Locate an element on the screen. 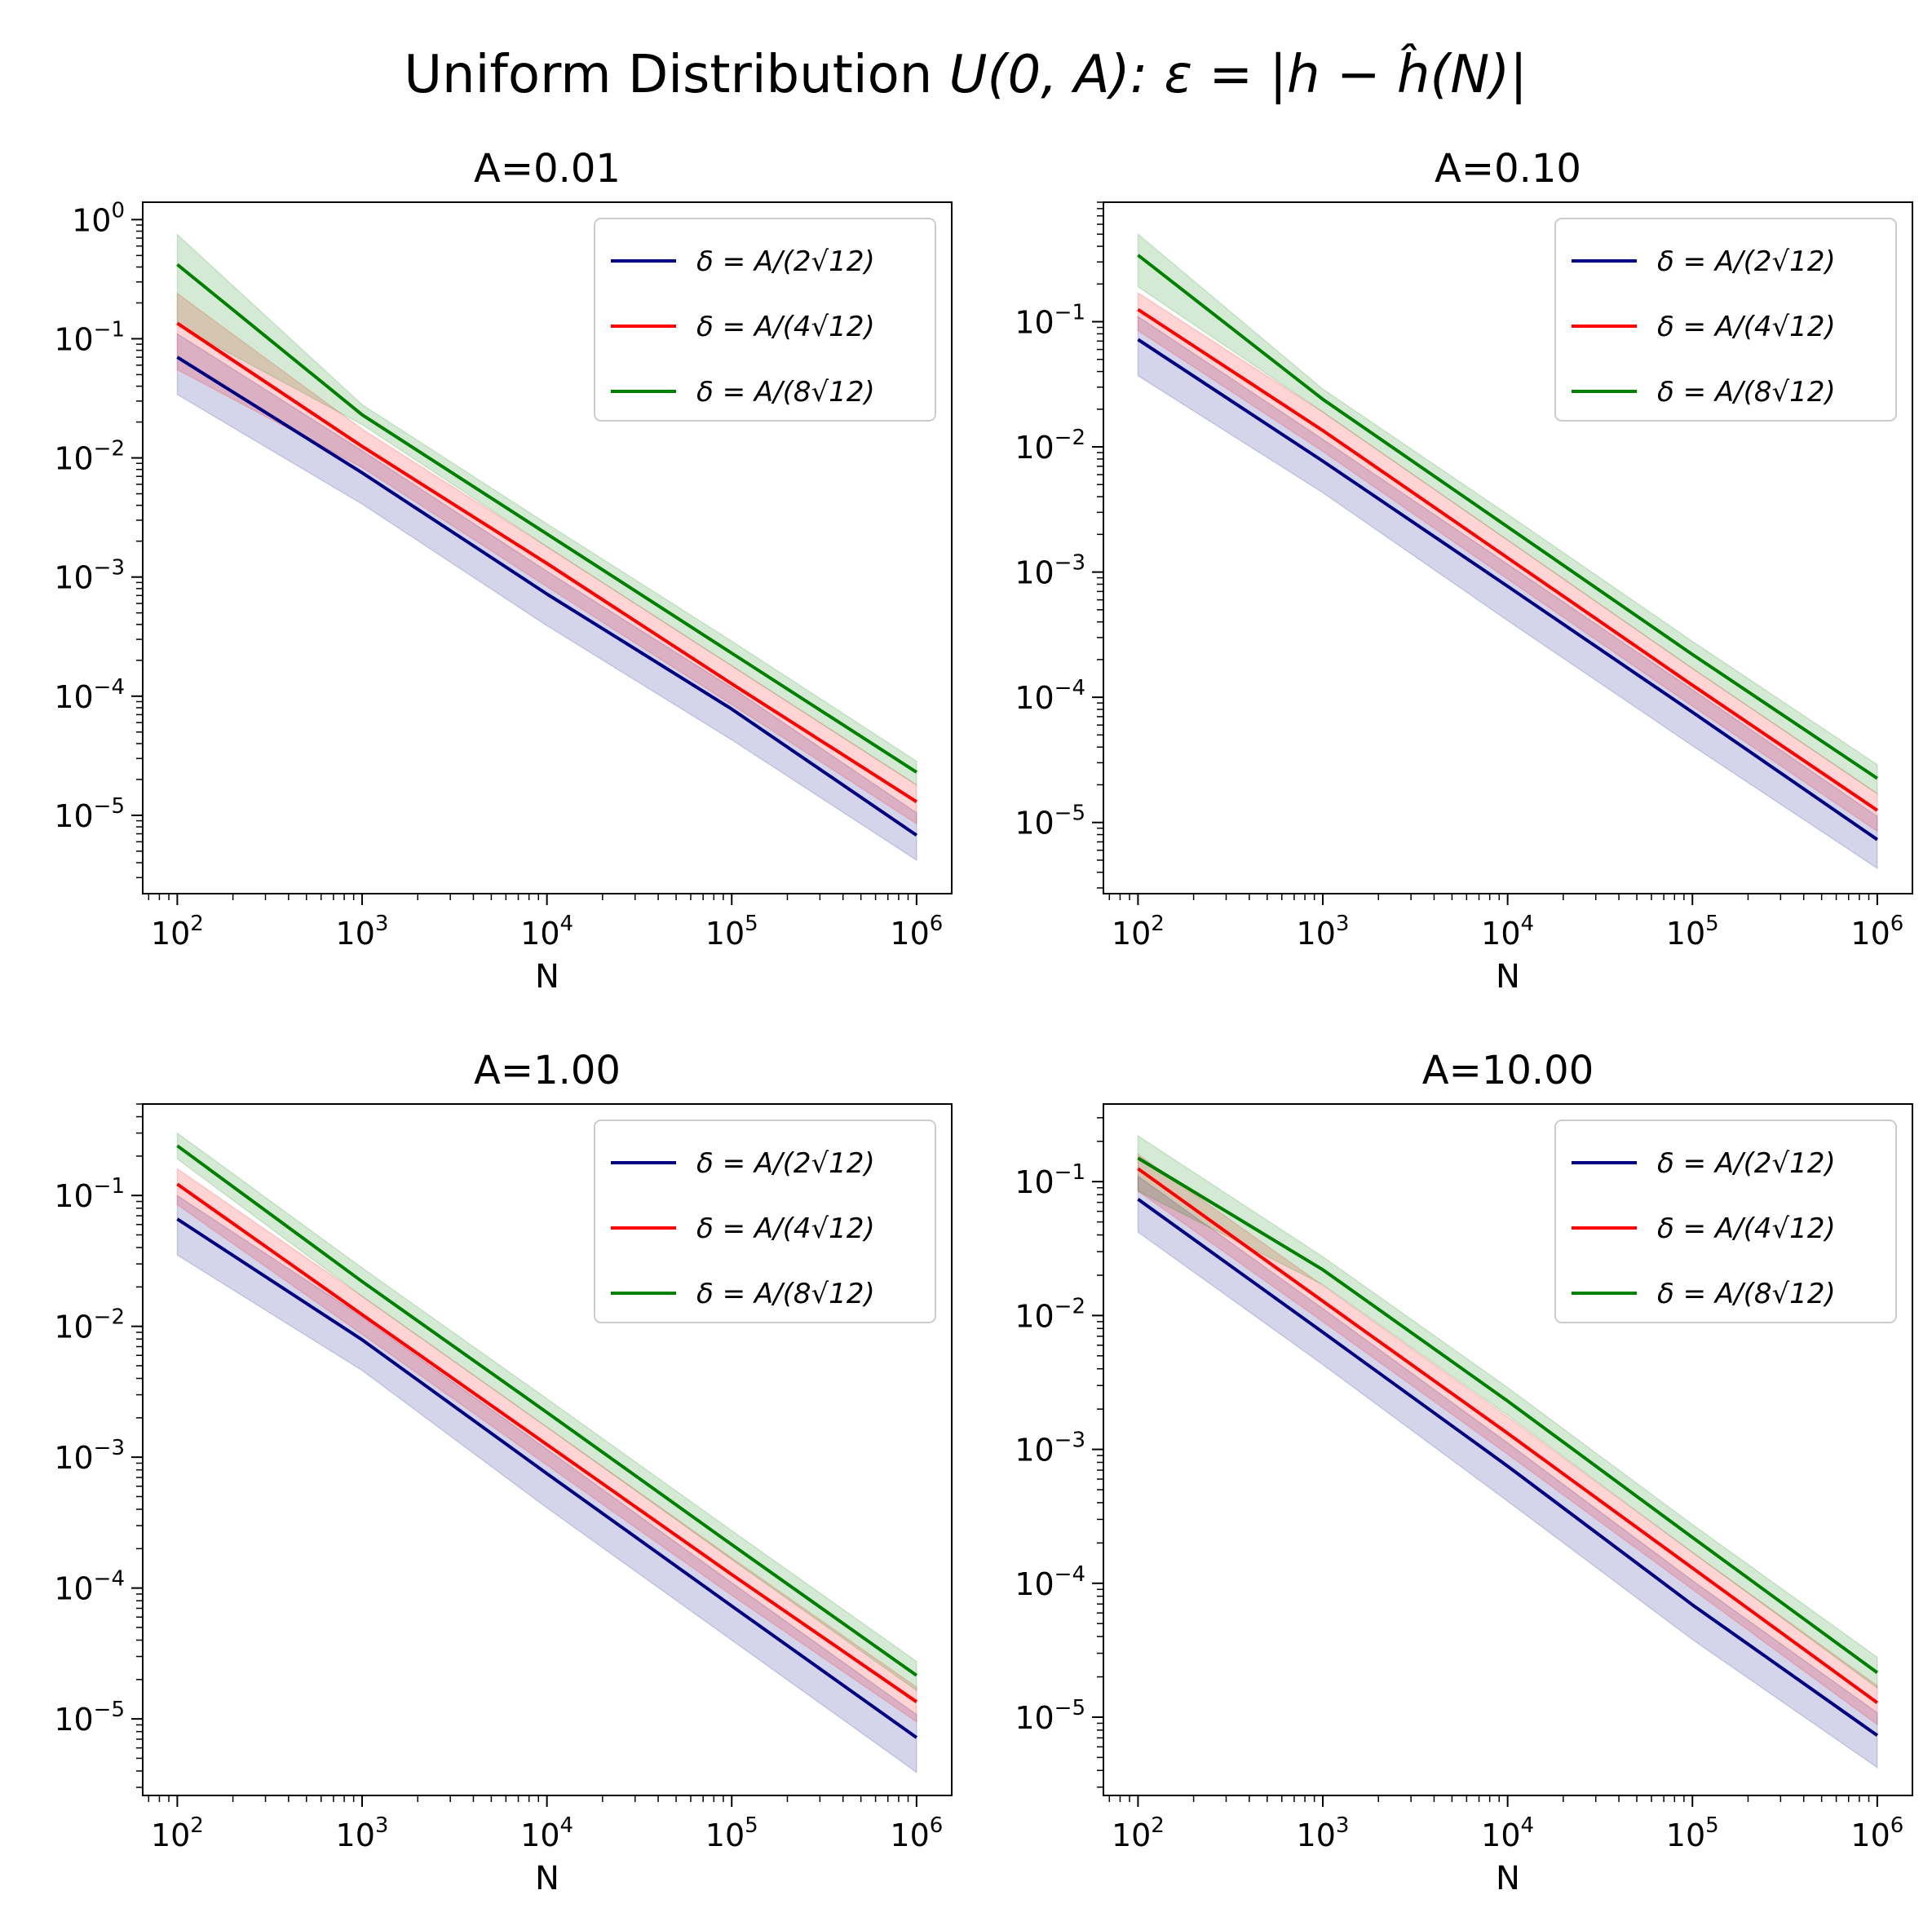  legend-label-2: δ = A/(4√12) is located at coordinates (1747, 1228).